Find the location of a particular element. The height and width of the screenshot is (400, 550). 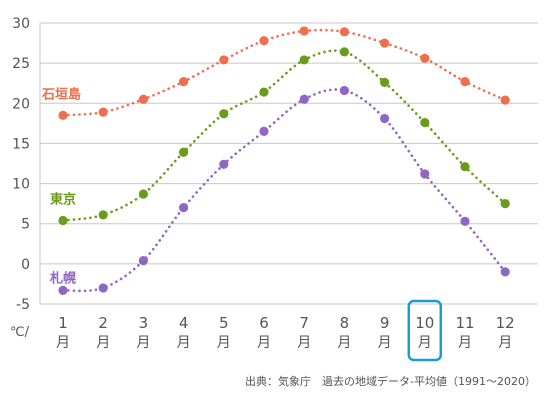

y-tick-label: 10 is located at coordinates (21, 185).